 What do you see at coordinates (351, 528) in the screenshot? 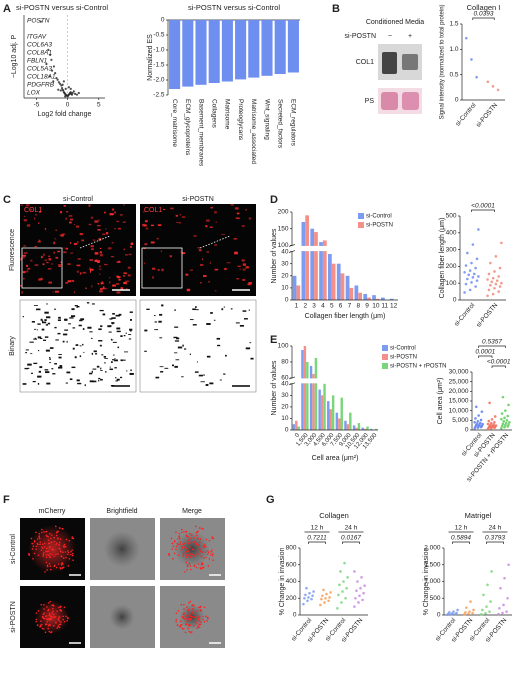
I see `group-label: 24 h` at bounding box center [351, 528].